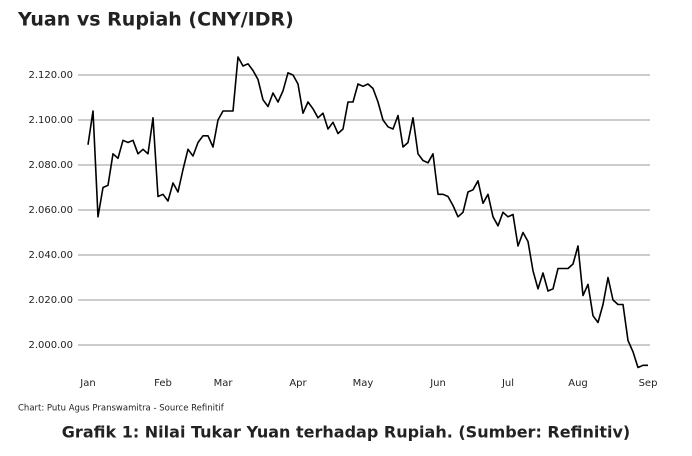 The image size is (692, 456). What do you see at coordinates (50, 120) in the screenshot?
I see `y-tick-label: 2.100.00` at bounding box center [50, 120].